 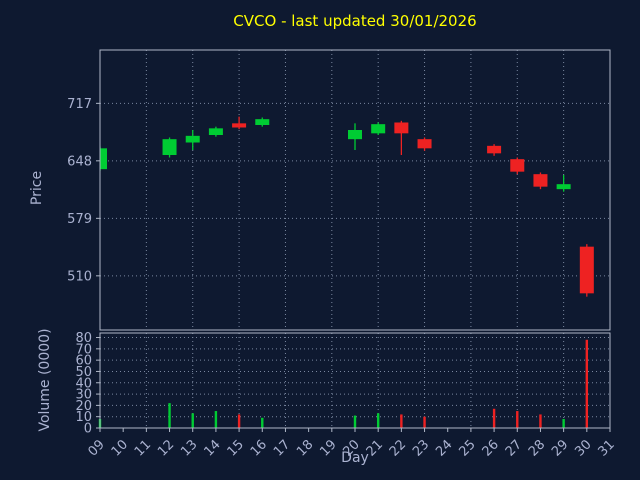 I want to click on svg-text: 50, so click(x=83, y=372).